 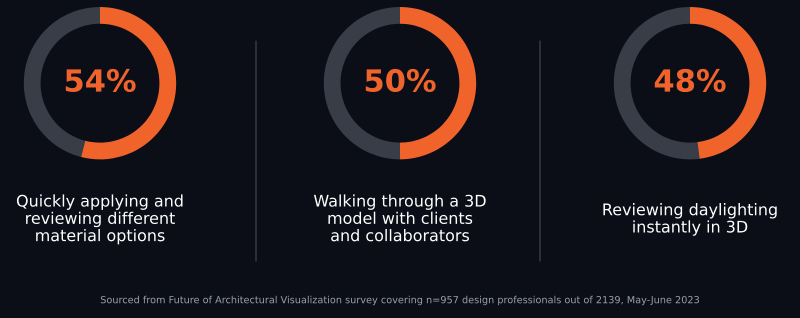 What do you see at coordinates (399, 301) in the screenshot?
I see `text: Sourced from Future of Architectural Visualization survey covering n=957 design professionals out of 2139, May-June 2023` at bounding box center [399, 301].